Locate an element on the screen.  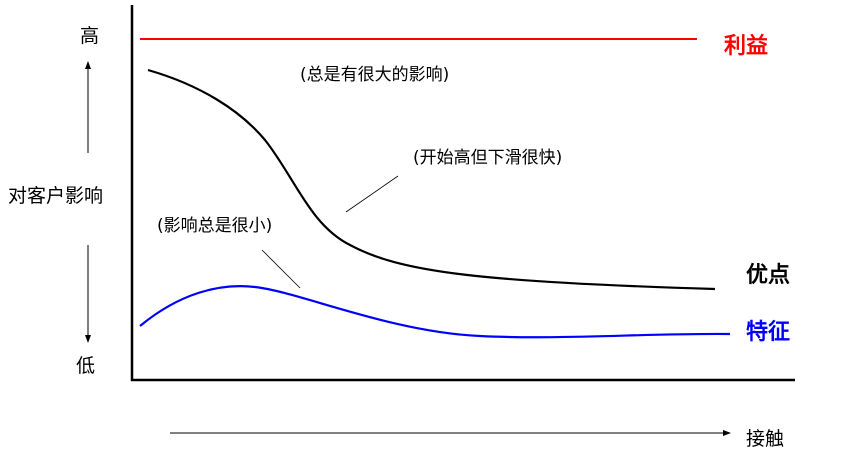
advantages-leader-line is located at coordinates (372, 194).